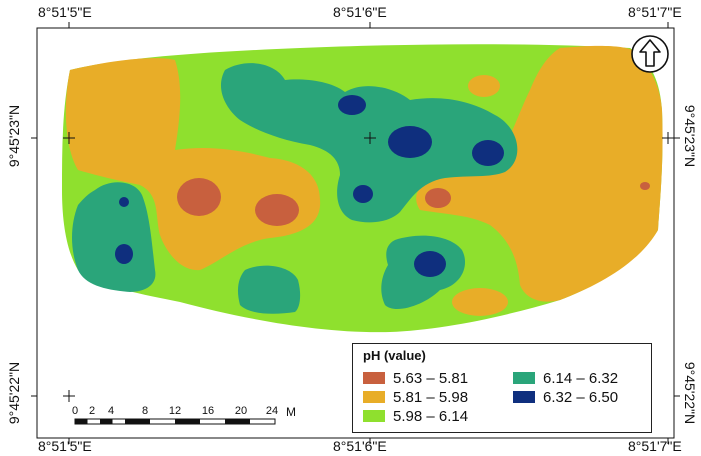 This screenshot has width=701, height=456. What do you see at coordinates (145, 411) in the screenshot?
I see `scale-tick-8: 8` at bounding box center [145, 411].